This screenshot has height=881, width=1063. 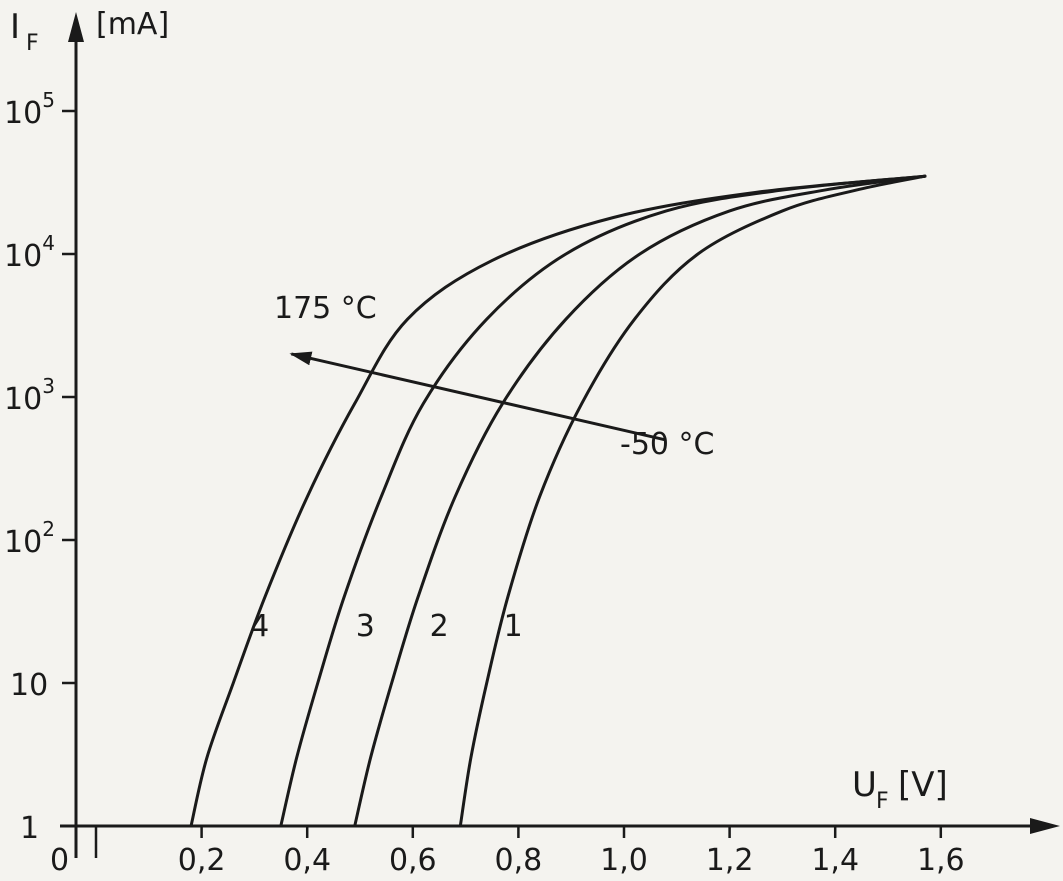 I want to click on y-tick-label: 10⁴, so click(x=29, y=252).